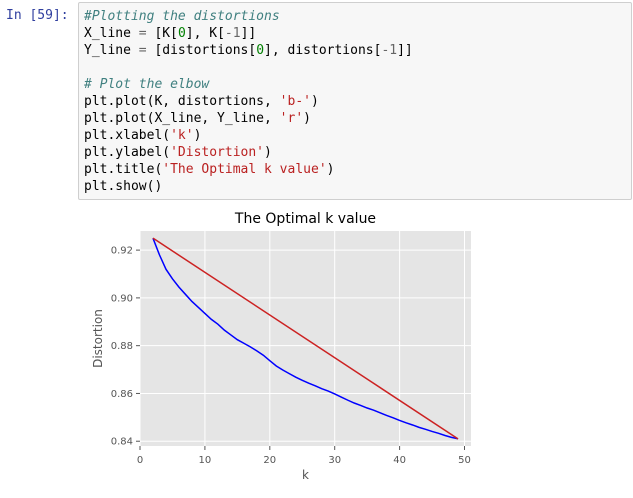 The width and height of the screenshot is (633, 498). Describe the element at coordinates (334, 460) in the screenshot. I see `x-tick-label: 30` at that location.